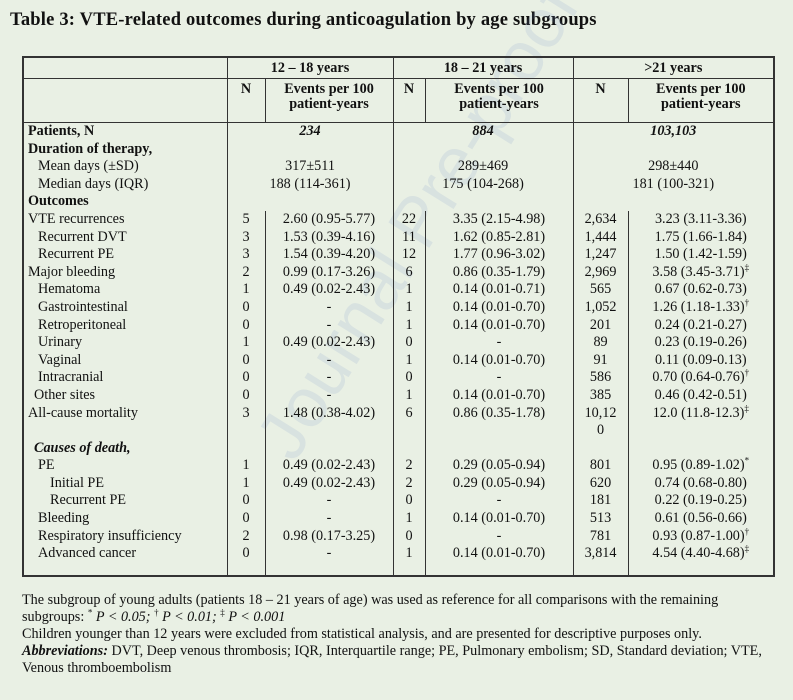 Image resolution: width=793 pixels, height=700 pixels. Describe the element at coordinates (409, 100) in the screenshot. I see `col-n-2: N` at that location.